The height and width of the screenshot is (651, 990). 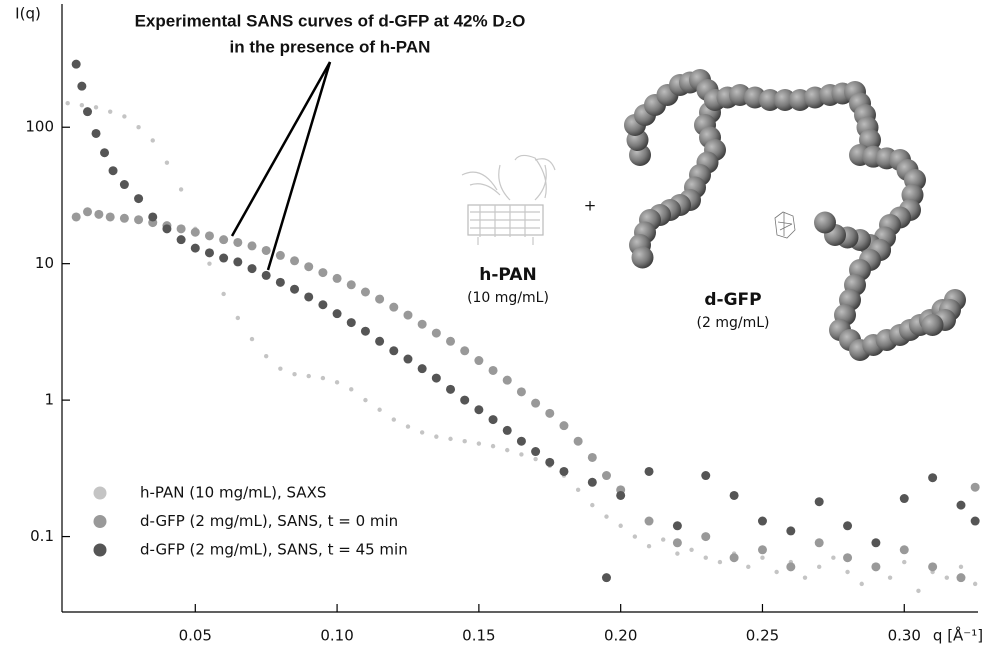 What do you see at coordinates (478, 636) in the screenshot?
I see `x-tick-label: 0.15` at bounding box center [478, 636].